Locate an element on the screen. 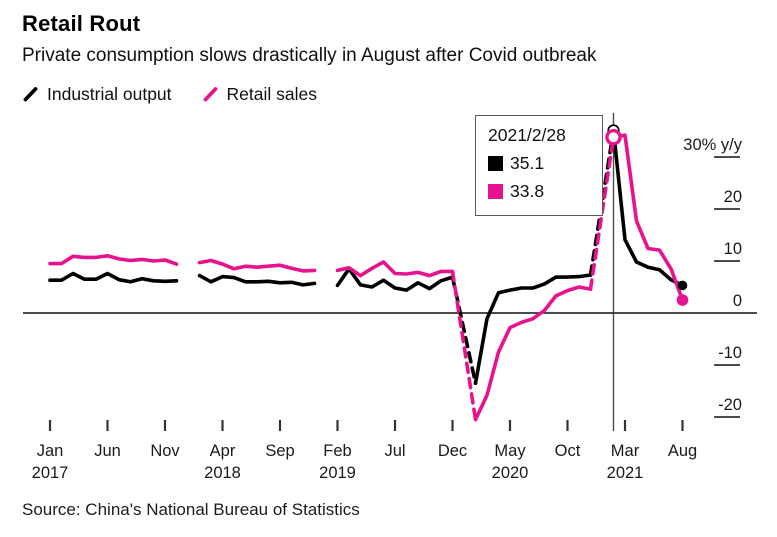  chart-title: Retail Rout is located at coordinates (81, 23).